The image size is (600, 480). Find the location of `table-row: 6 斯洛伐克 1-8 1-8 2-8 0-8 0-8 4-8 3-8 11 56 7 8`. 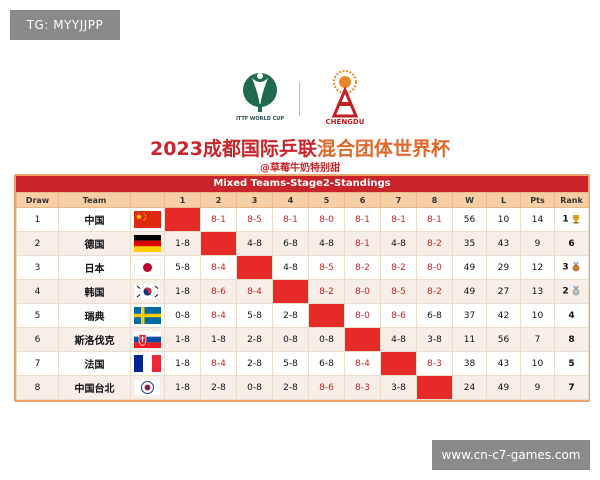

table-row: 6 斯洛伐克 1-8 1-8 2-8 0-8 0-8 4-8 3-8 11 56 7 8 is located at coordinates (302, 339).